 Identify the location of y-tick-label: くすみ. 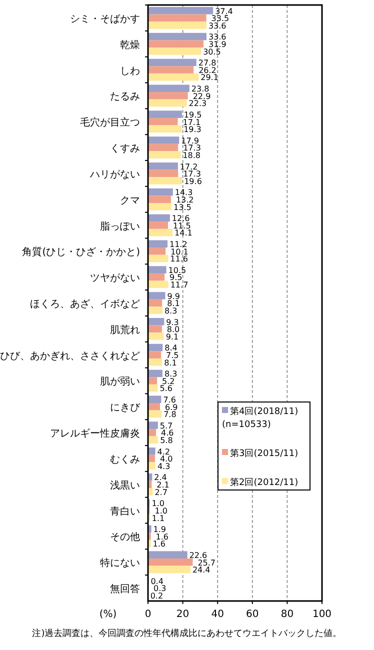
(125, 149).